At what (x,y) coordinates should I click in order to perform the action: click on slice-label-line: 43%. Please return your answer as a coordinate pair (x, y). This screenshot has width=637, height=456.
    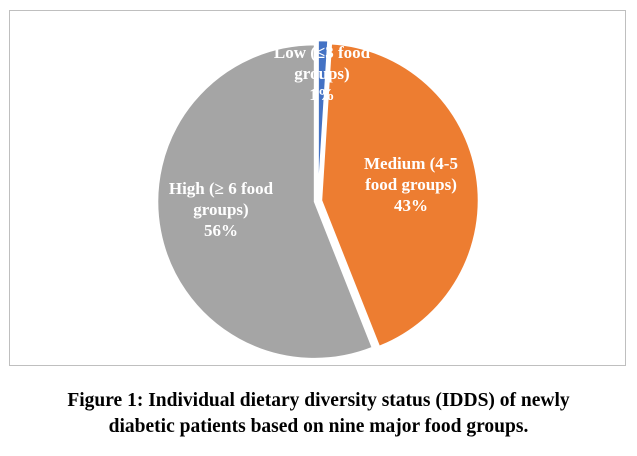
    Looking at the image, I should click on (411, 205).